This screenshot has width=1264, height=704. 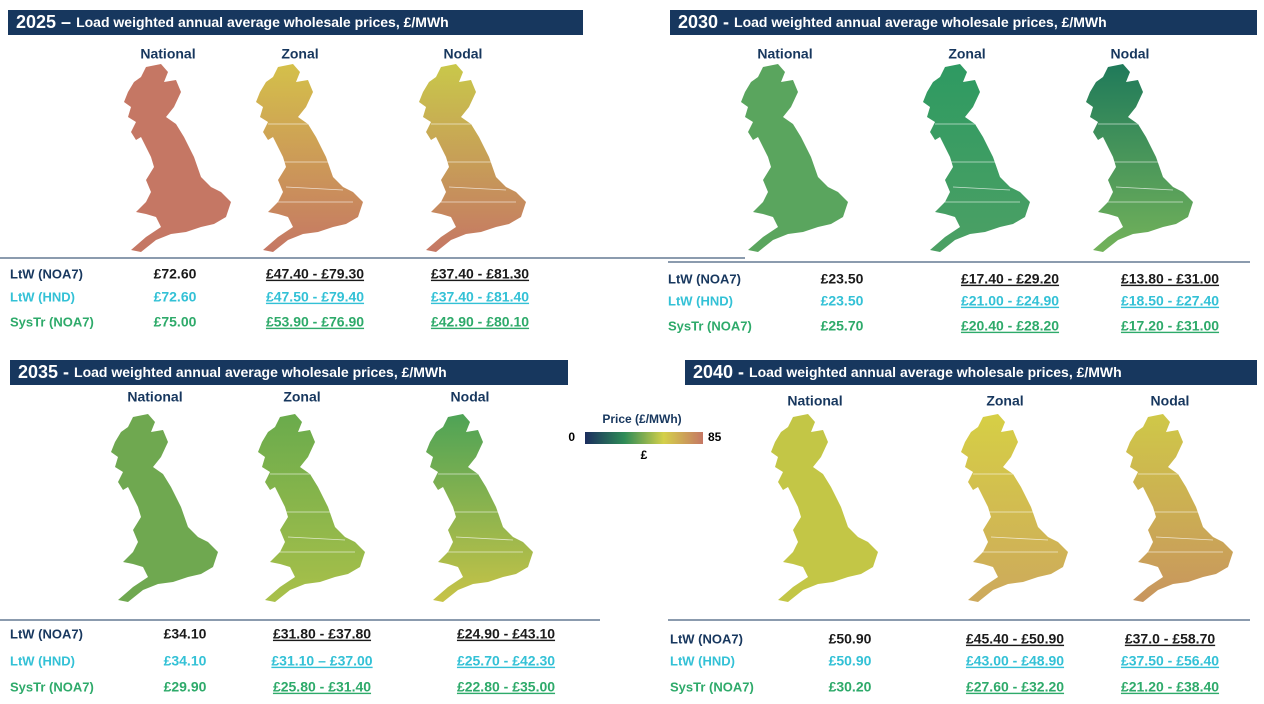 I want to click on price-value: £29.90, so click(x=185, y=687).